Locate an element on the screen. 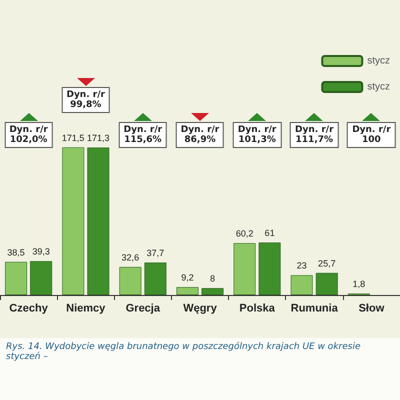  x-tick-label: Słow is located at coordinates (371, 308).